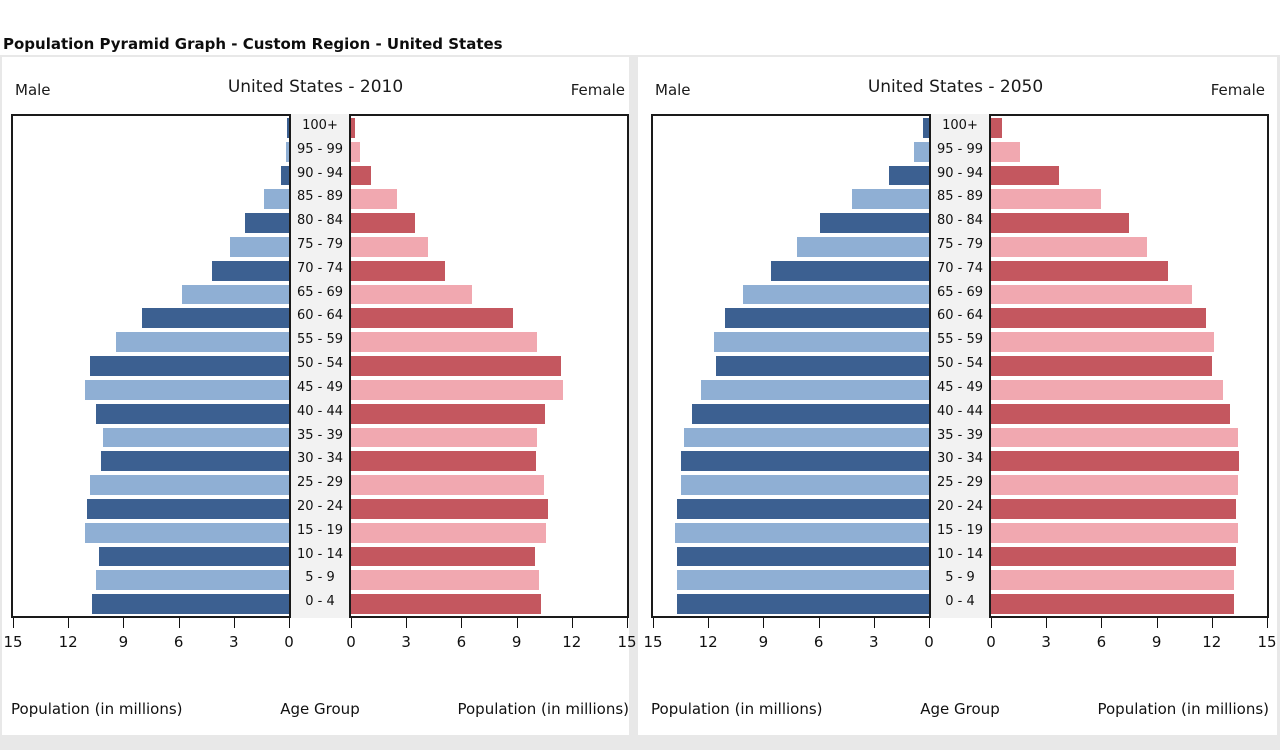 The width and height of the screenshot is (1280, 750). Describe the element at coordinates (320, 435) in the screenshot. I see `age-group-label: 35 - 39` at that location.